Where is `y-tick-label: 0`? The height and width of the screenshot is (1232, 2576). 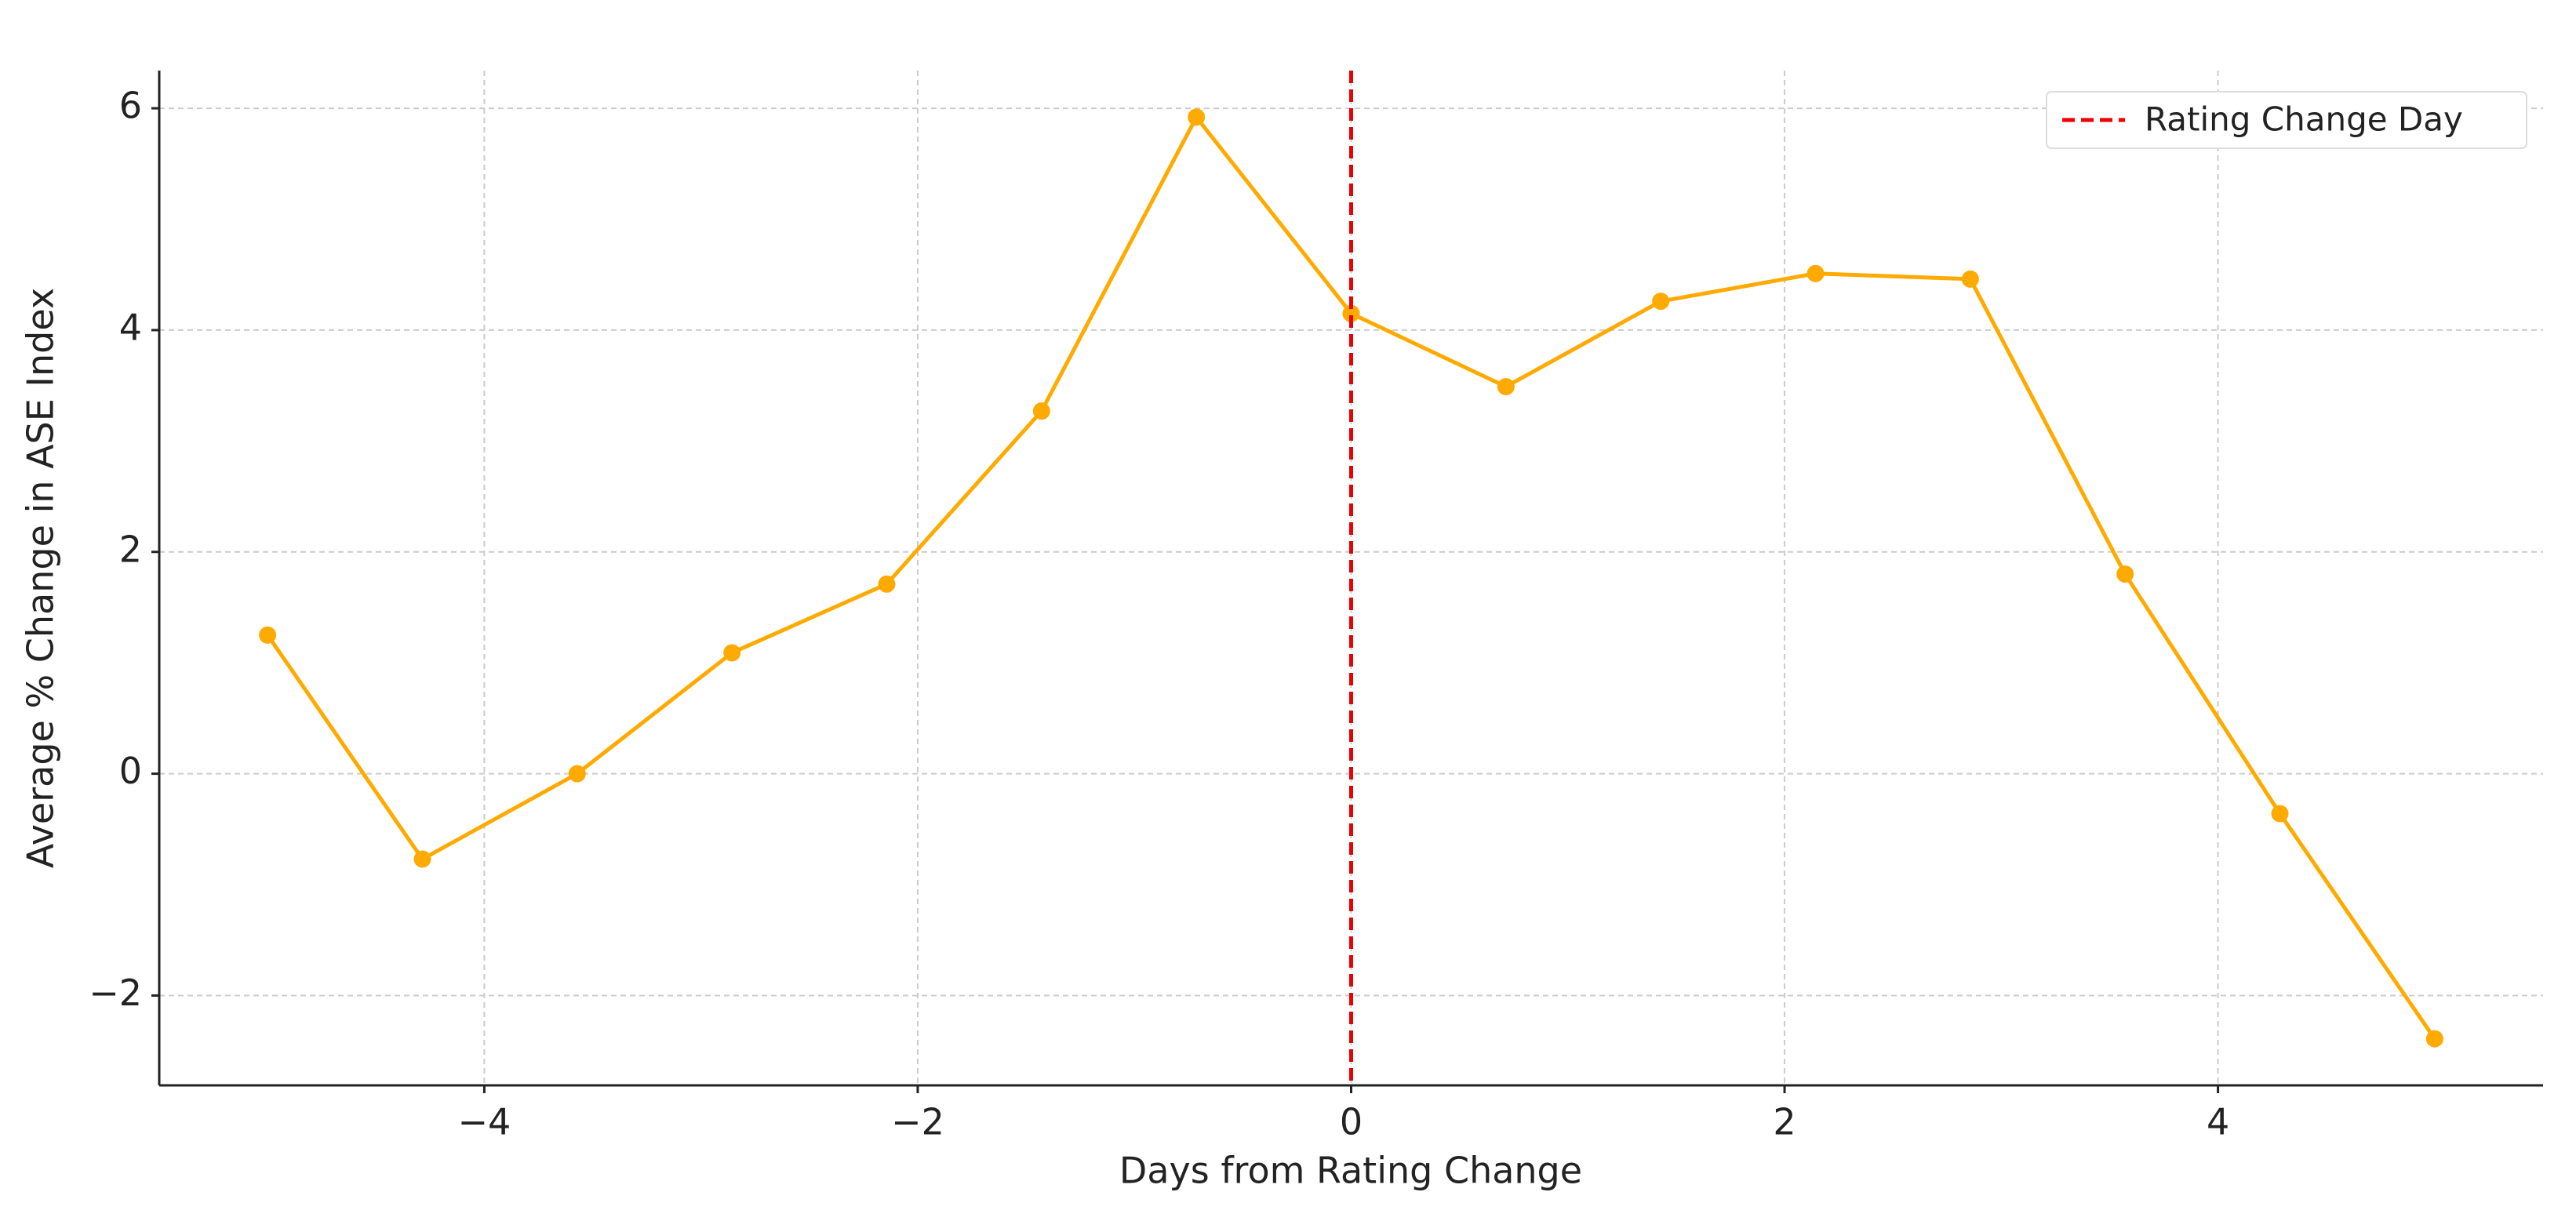
y-tick-label: 0 is located at coordinates (130, 771).